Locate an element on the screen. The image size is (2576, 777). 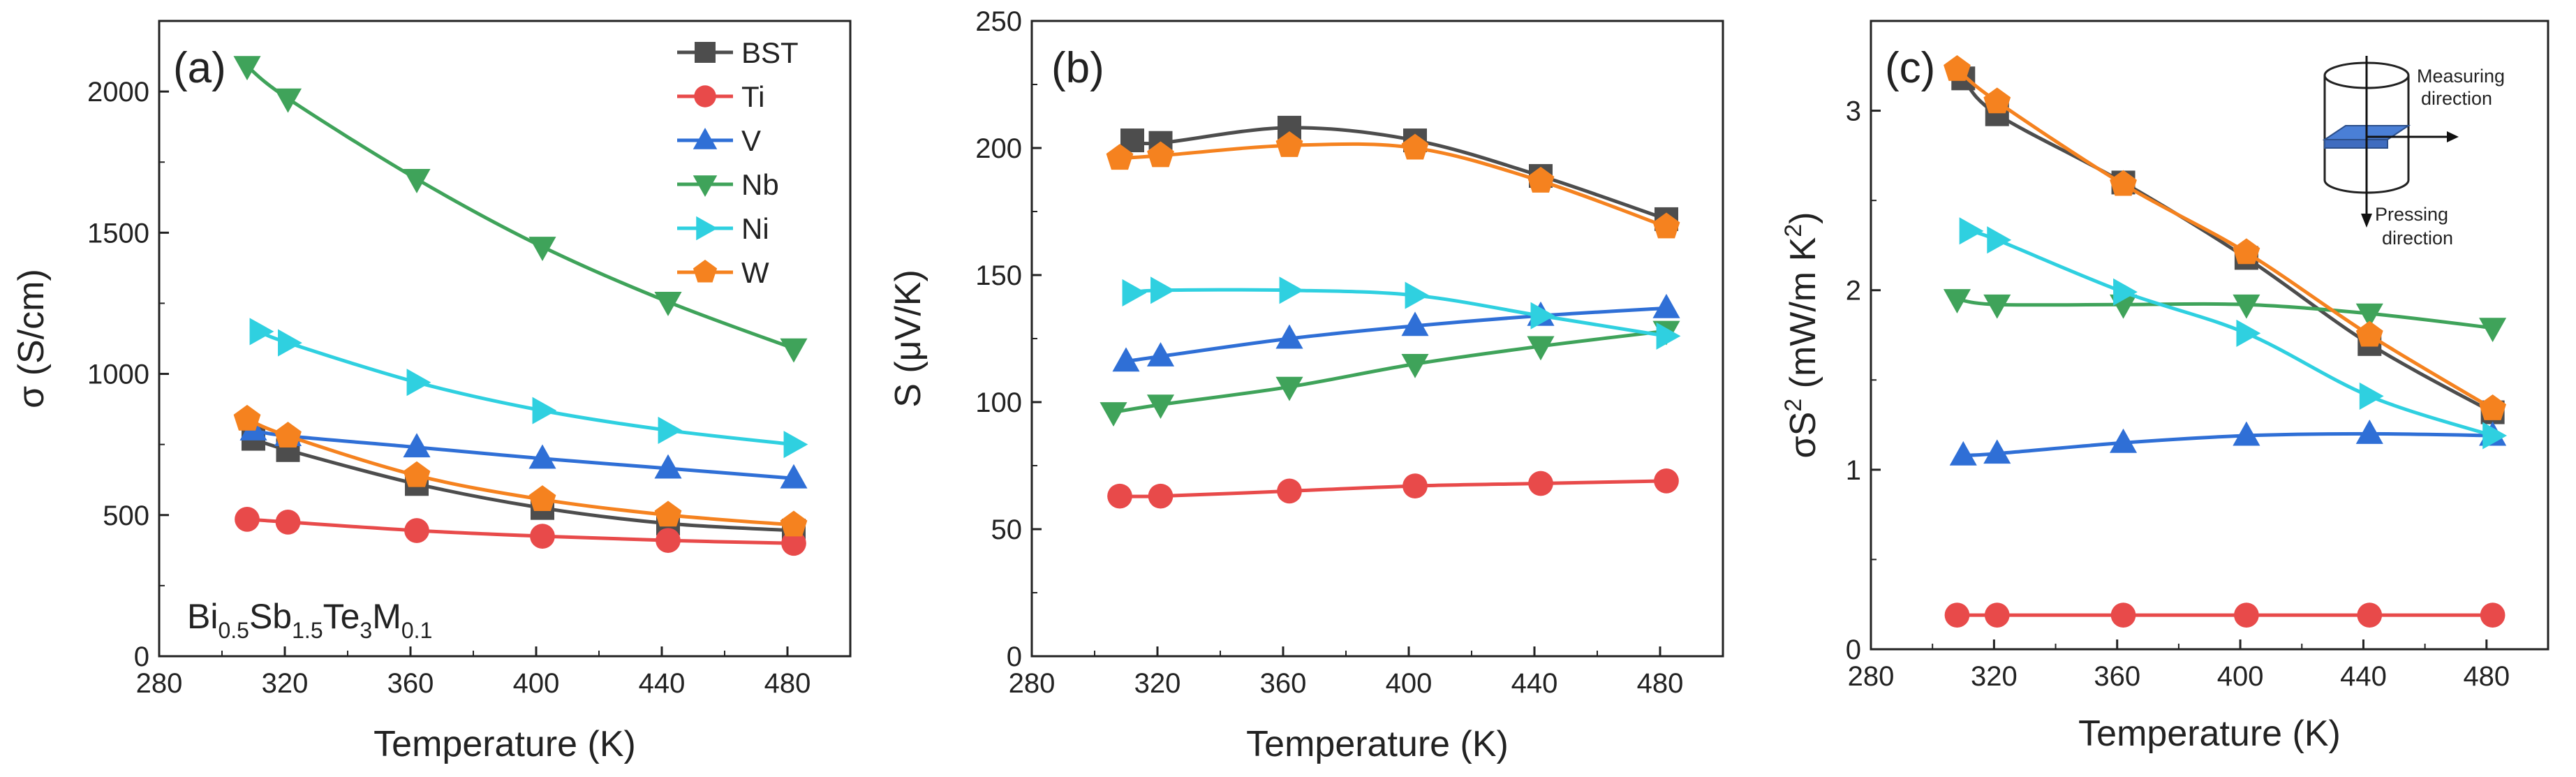
legend-item-bst: BST is located at coordinates (738, 52).